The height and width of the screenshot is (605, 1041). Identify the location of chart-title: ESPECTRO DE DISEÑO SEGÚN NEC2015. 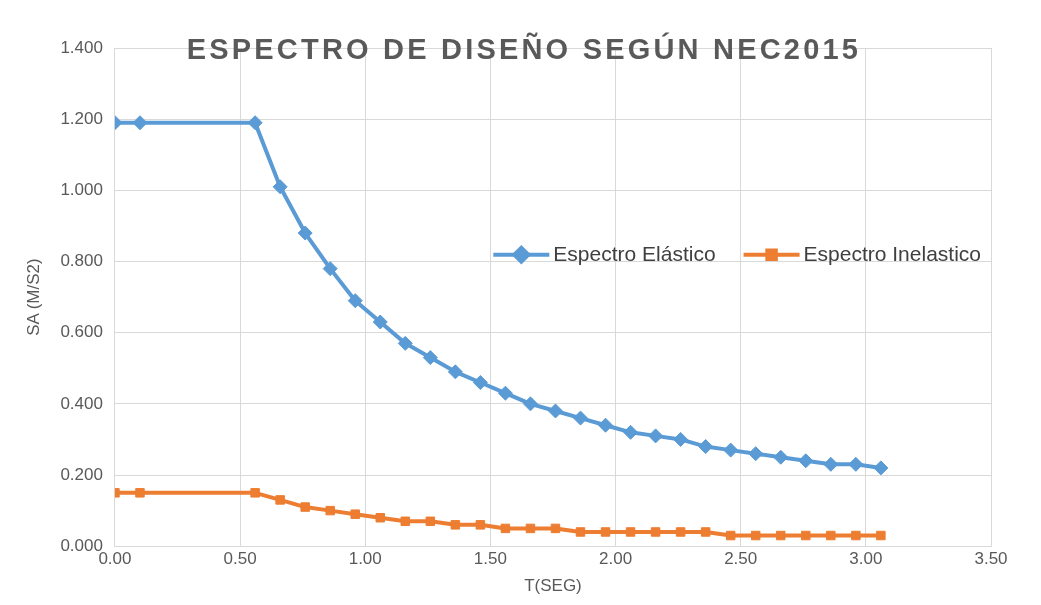
(522, 49).